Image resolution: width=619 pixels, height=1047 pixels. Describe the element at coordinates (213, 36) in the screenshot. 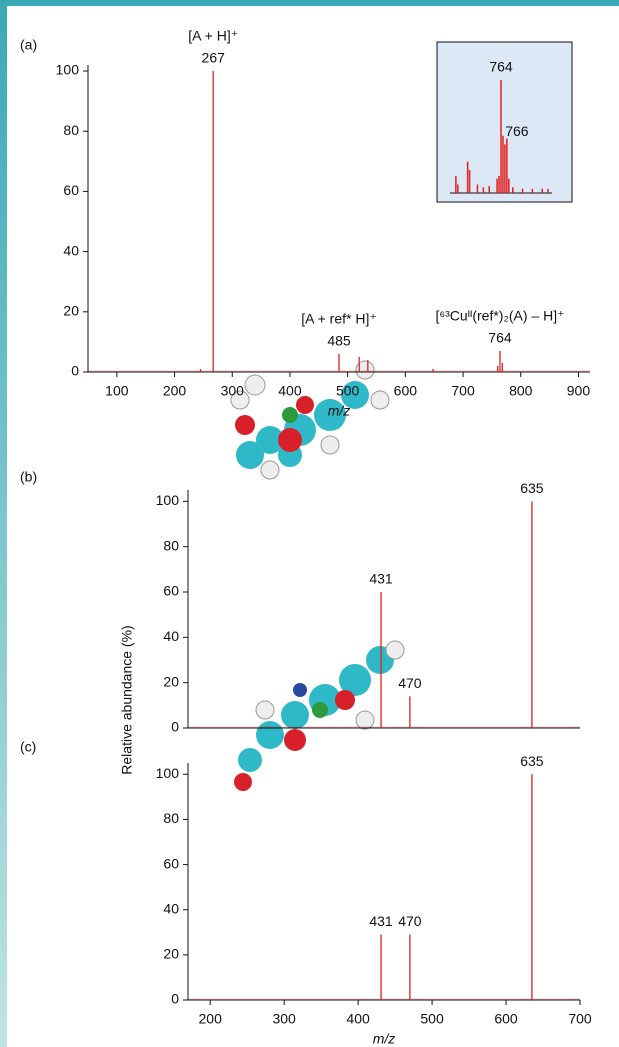

I see `peak-annotation: [A + H]⁺` at that location.